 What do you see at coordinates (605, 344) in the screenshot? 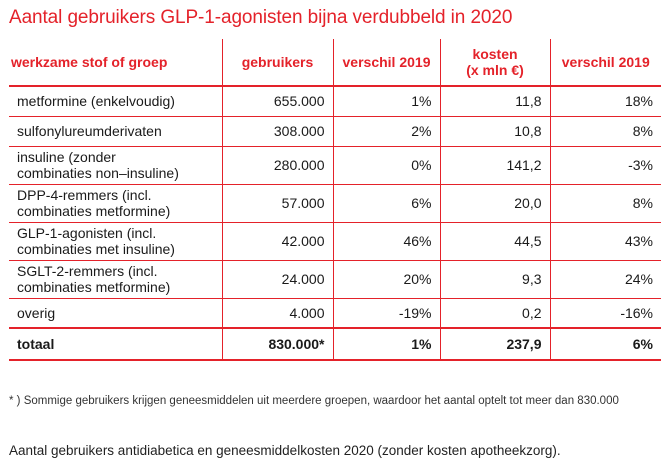
I see `total-verschil-kosten: 6%` at bounding box center [605, 344].